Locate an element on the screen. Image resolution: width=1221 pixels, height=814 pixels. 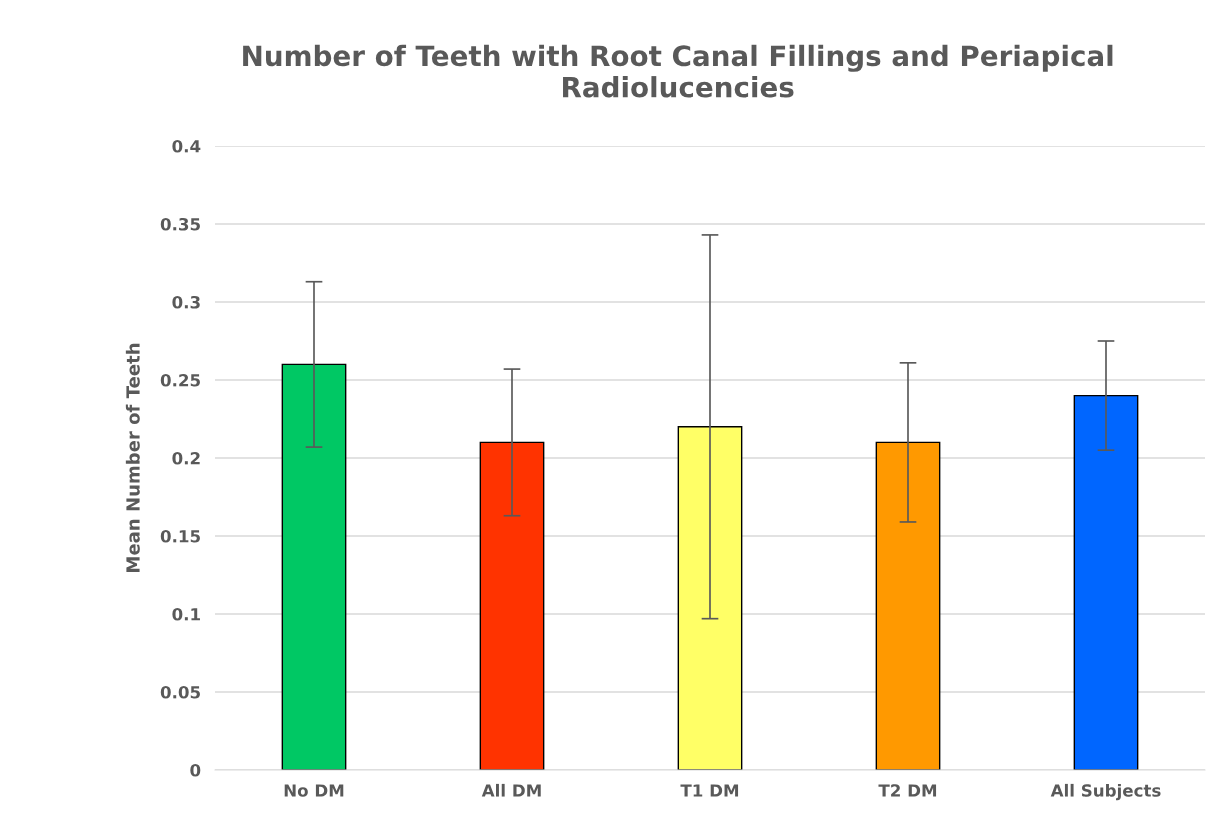
y-tick-label: 0.1 is located at coordinates (186, 614).